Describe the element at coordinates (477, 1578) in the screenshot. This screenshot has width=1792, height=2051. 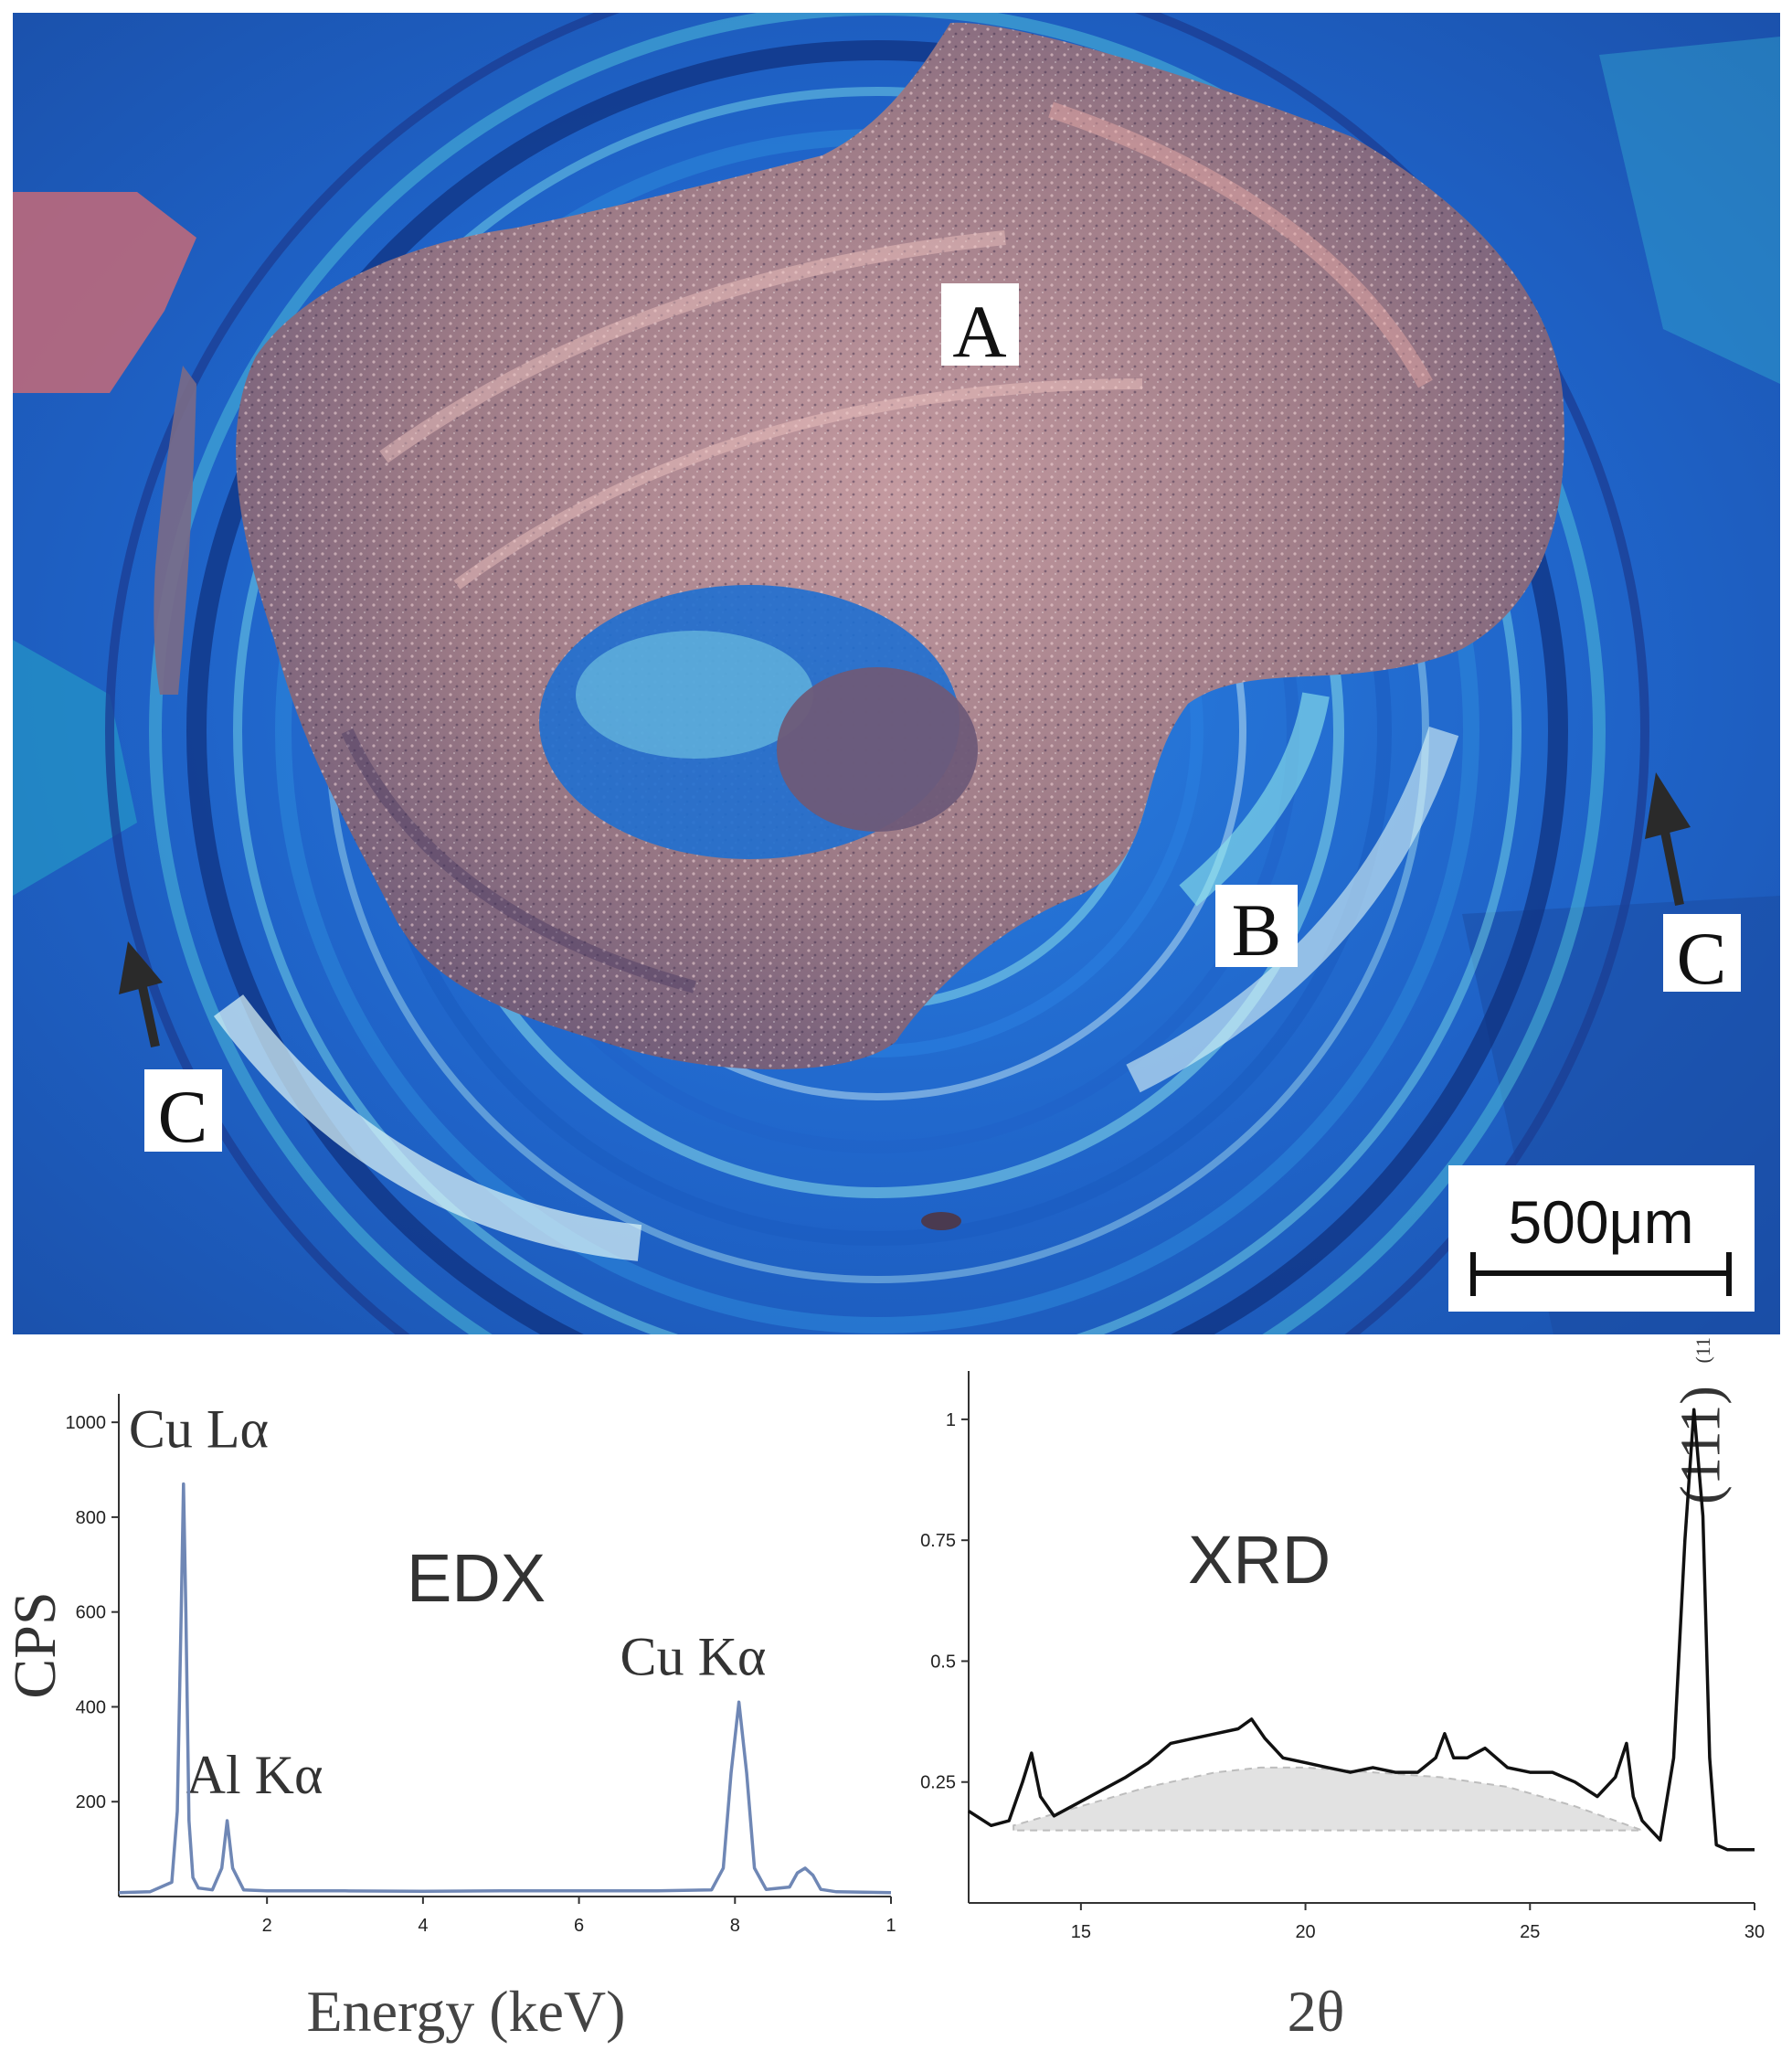
I see `edx-title: EDX` at that location.